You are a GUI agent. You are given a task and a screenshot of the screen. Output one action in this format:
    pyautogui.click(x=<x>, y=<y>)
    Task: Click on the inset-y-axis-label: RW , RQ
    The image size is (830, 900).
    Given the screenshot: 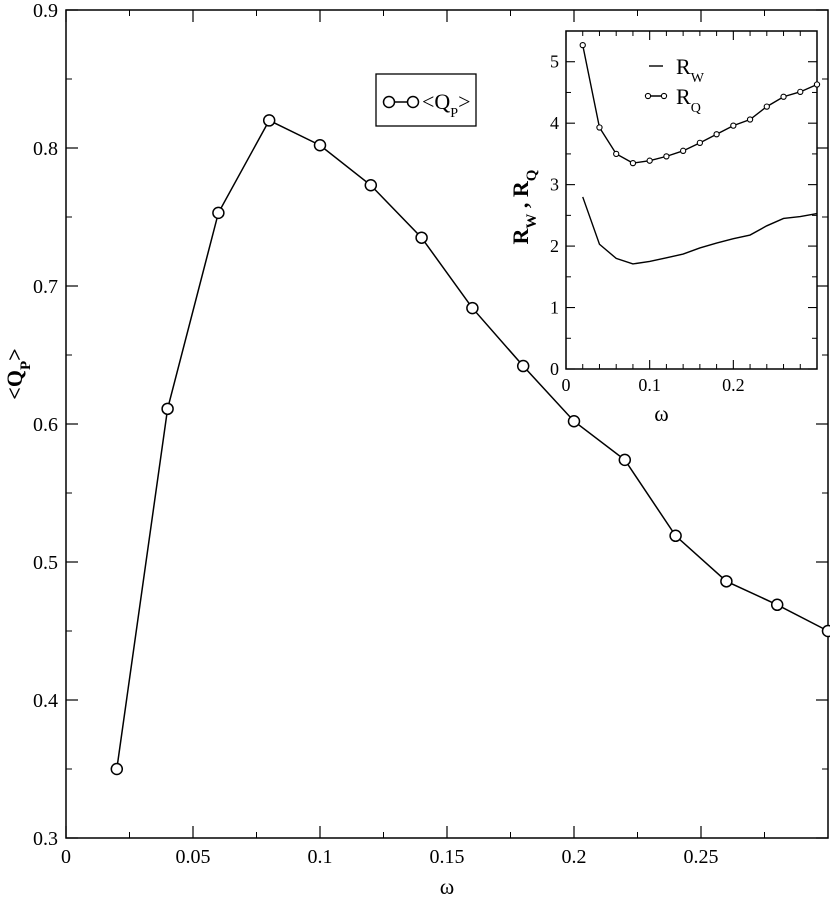 What is the action you would take?
    pyautogui.click(x=524, y=206)
    